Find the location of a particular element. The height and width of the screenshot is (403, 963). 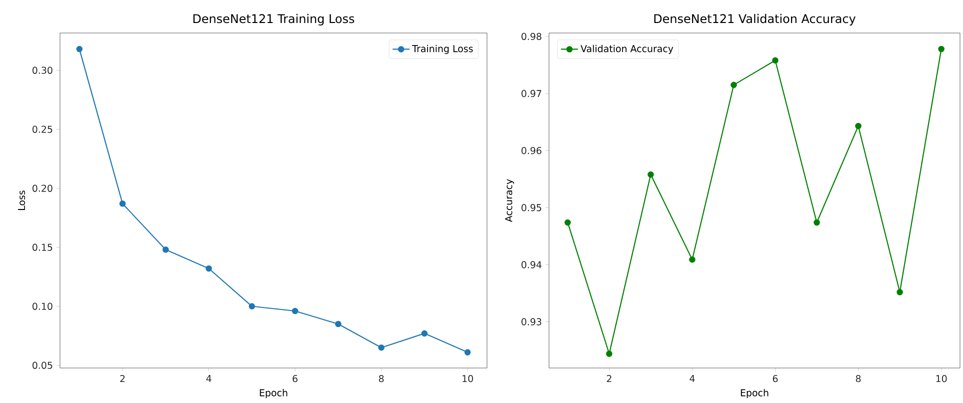

y-tick-label: 0.15 is located at coordinates (42, 247).